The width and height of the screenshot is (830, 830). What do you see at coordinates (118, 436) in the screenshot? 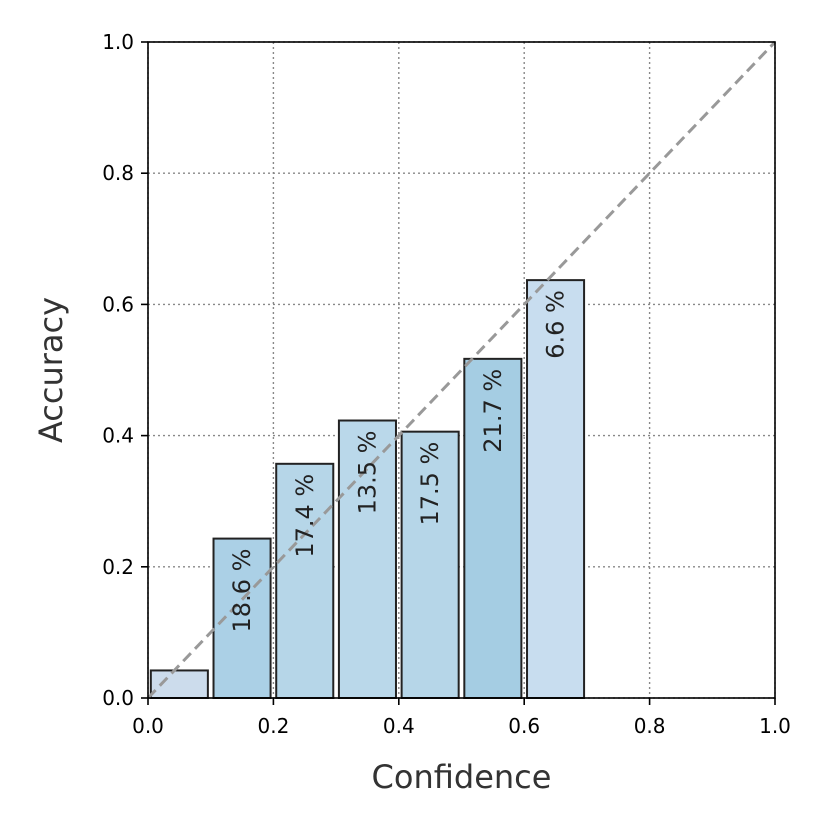
I see `y-tick-label: 0.4` at bounding box center [118, 436].